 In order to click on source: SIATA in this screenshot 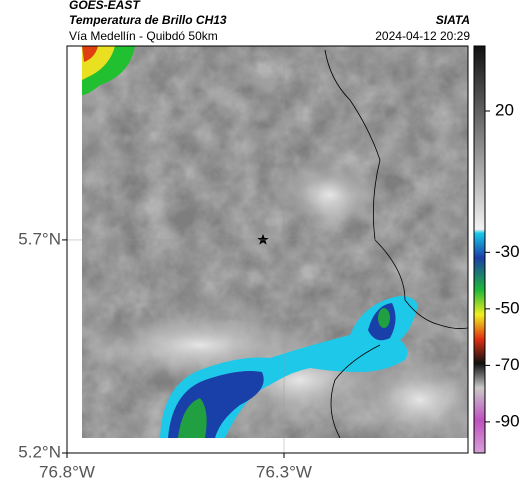, I will do `click(453, 20)`.